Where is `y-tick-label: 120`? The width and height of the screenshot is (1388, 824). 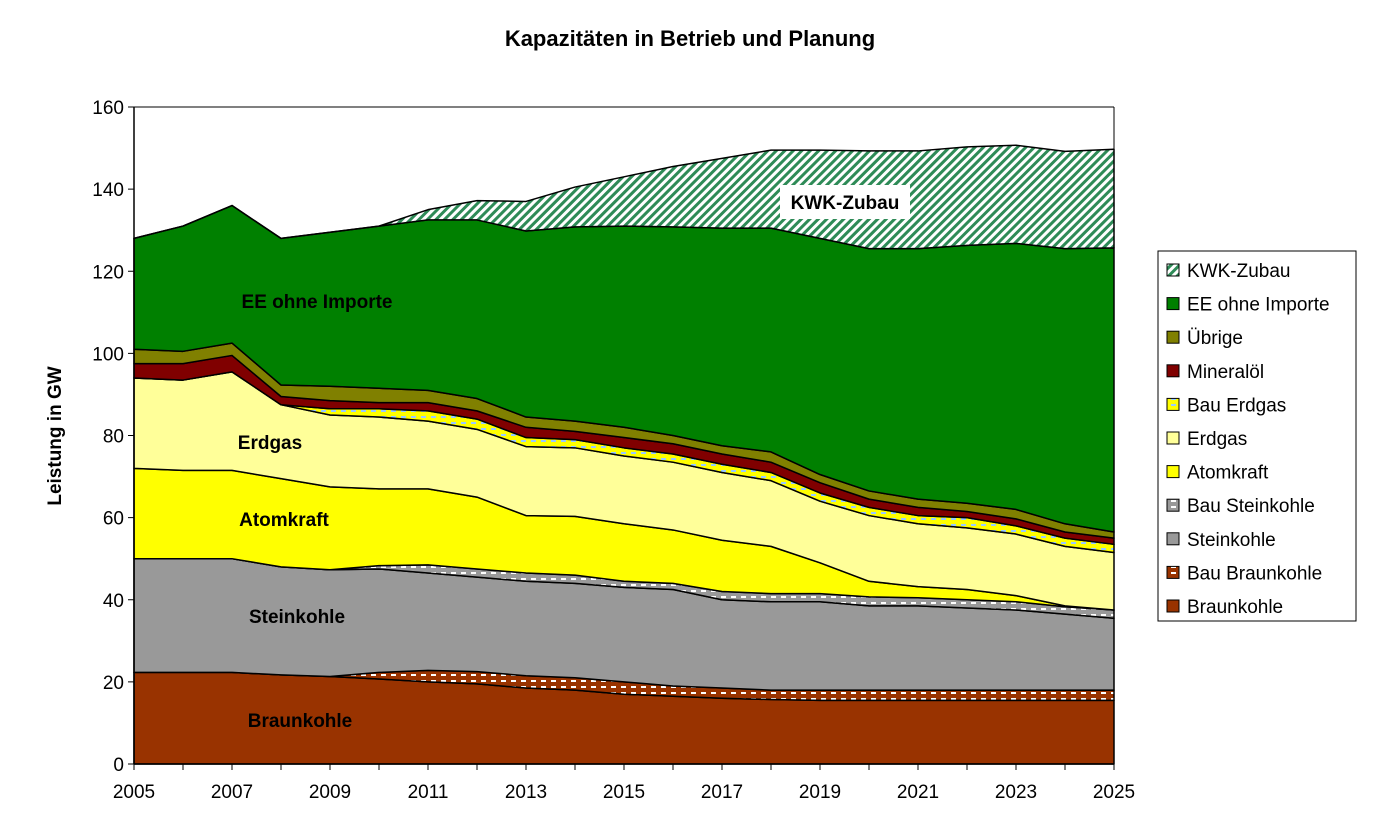 y-tick-label: 120 is located at coordinates (108, 272).